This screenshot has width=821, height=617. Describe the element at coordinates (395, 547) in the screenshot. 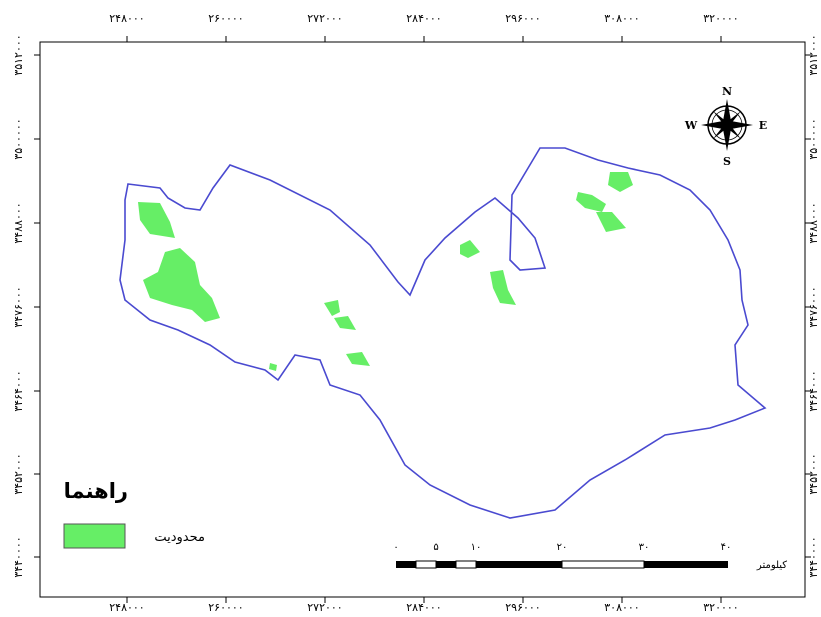

I see `scale-label: ۰` at that location.